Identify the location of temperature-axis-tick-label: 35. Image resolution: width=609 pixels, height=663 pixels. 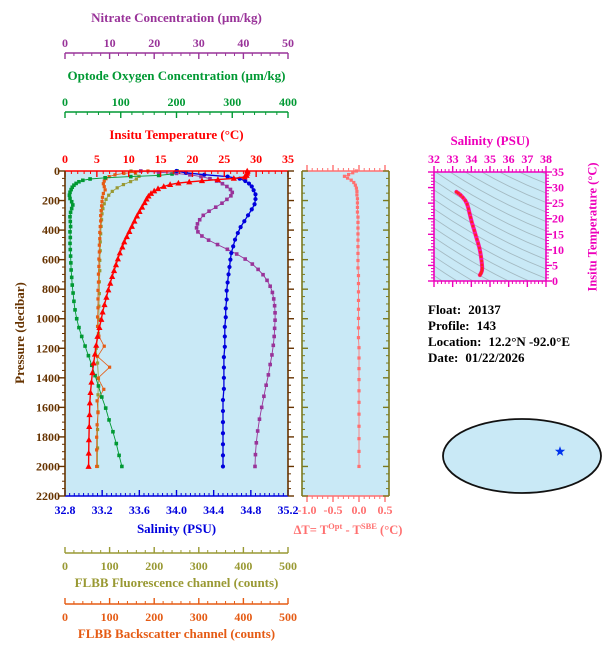
(288, 159).